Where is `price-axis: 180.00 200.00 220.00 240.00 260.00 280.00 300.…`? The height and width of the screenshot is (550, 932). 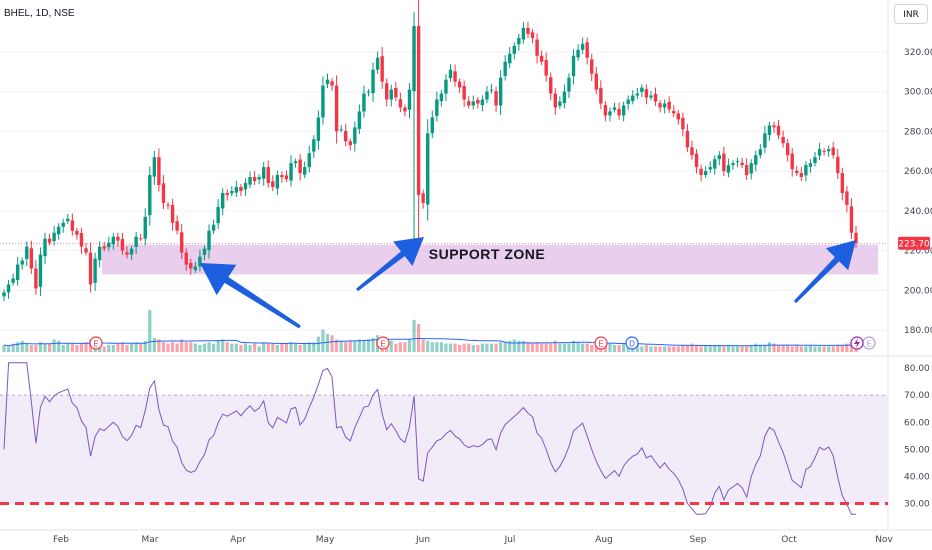
price-axis: 180.00 200.00 220.00 240.00 260.00 280.00 300.… is located at coordinates (918, 279).